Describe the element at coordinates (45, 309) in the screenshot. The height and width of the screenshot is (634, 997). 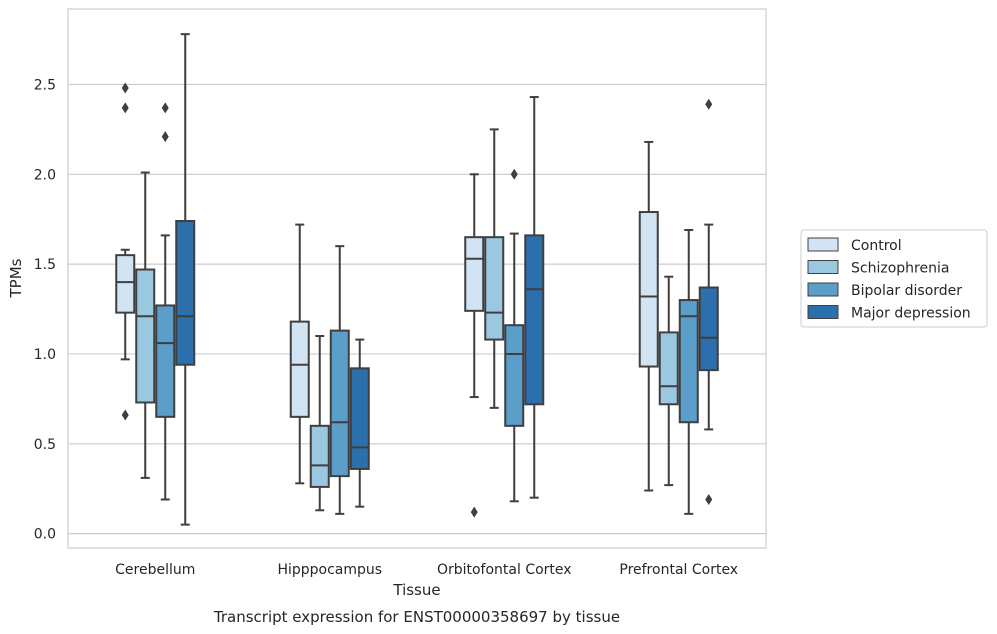
I see `y-tick-labels: 0.0 0.5 1.0 1.5 2.0 2.5` at that location.